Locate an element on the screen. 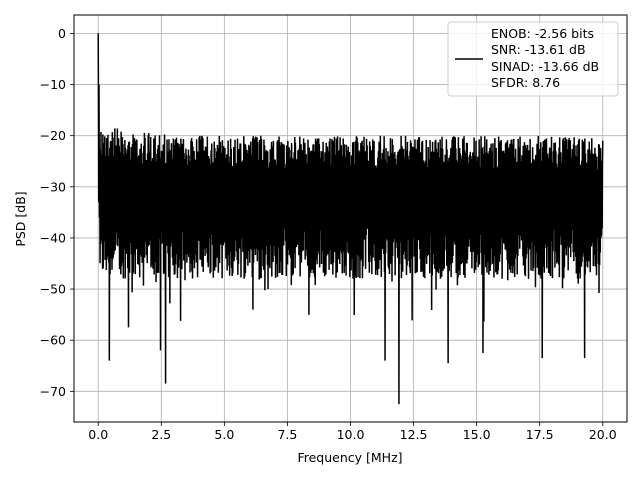 The height and width of the screenshot is (480, 640). legend-box is located at coordinates (533, 59).